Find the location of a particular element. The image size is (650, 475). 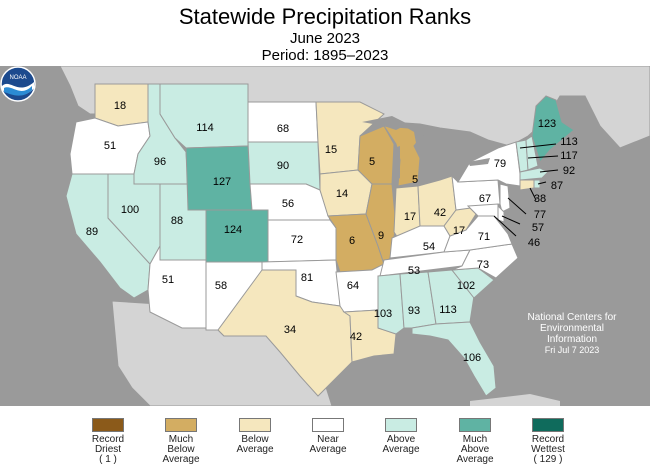

rank-MD: 46 is located at coordinates (534, 243).